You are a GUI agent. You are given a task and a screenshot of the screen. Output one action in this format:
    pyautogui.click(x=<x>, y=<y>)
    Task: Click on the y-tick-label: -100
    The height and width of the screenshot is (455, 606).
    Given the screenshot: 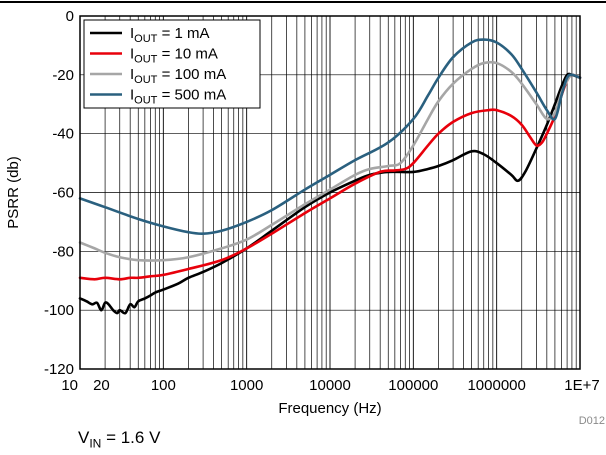 What is the action you would take?
    pyautogui.click(x=59, y=310)
    